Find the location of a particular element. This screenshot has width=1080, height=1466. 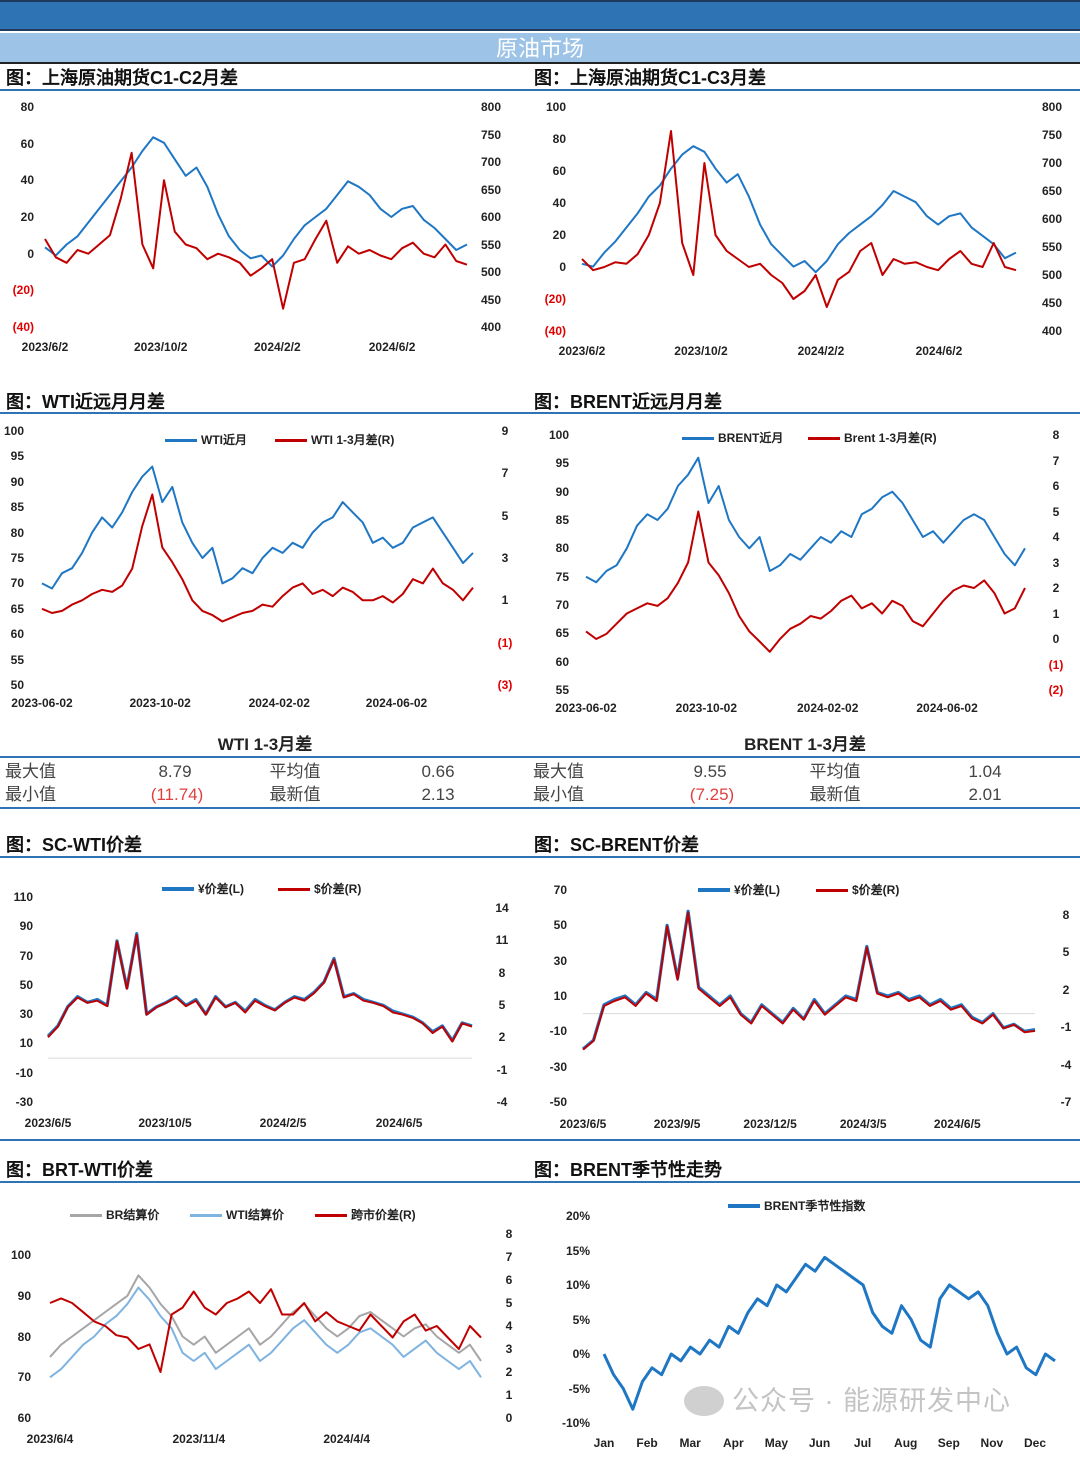

left-axis-tick: (20) is located at coordinates (555, 299).